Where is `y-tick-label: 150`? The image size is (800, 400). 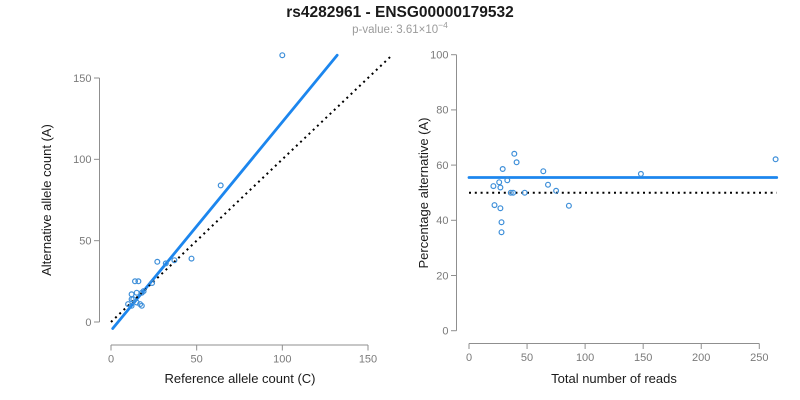 y-tick-label: 150 is located at coordinates (82, 79).